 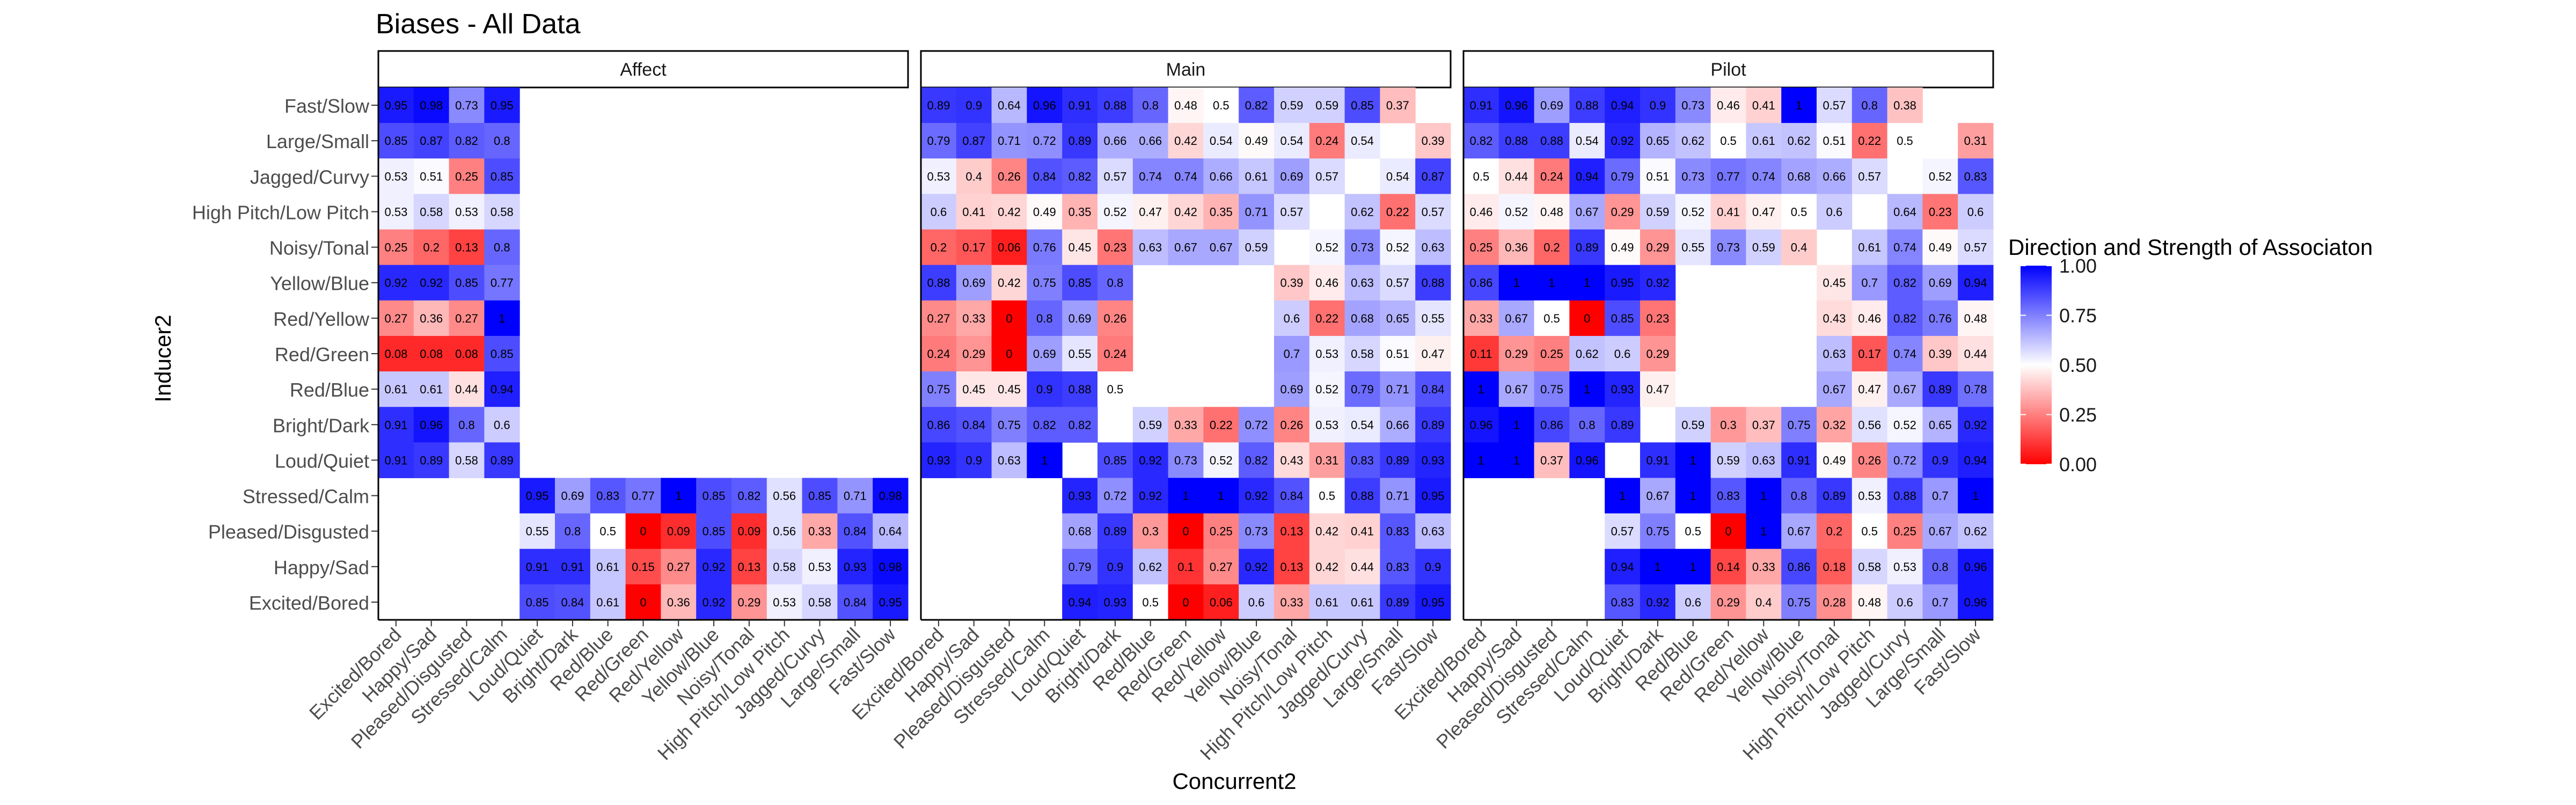 I want to click on cell-value-label: 0.59, so click(x=1256, y=247).